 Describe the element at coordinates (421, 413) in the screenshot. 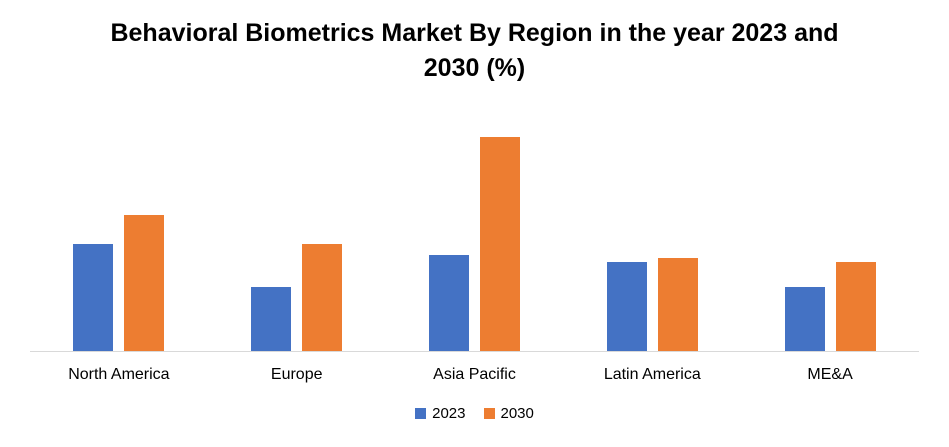

I see `legend-swatch-2023` at that location.